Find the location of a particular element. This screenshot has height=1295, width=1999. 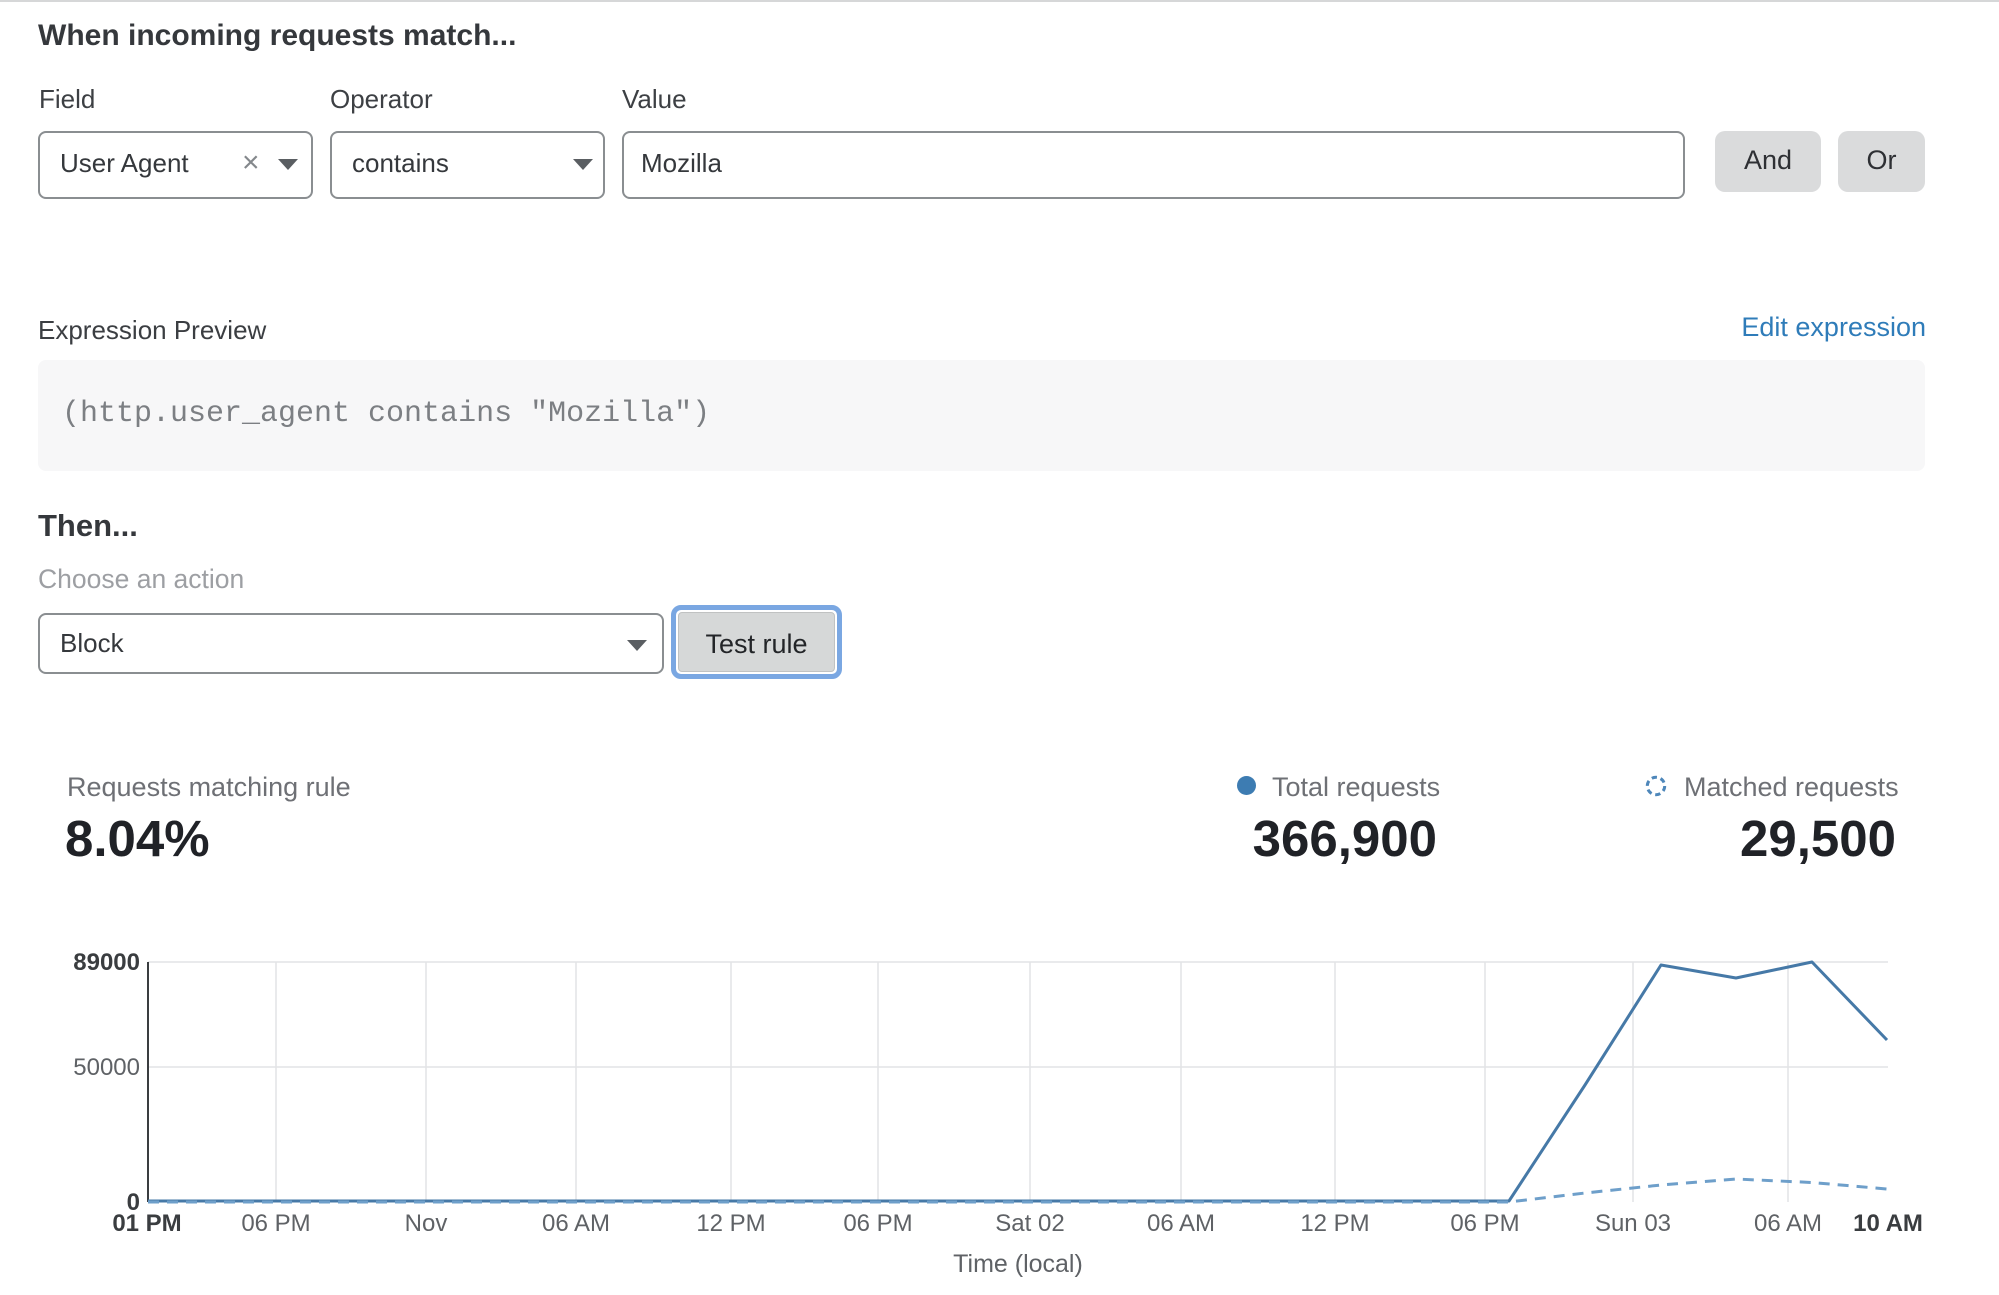

svg-text: Nov is located at coordinates (426, 1223).